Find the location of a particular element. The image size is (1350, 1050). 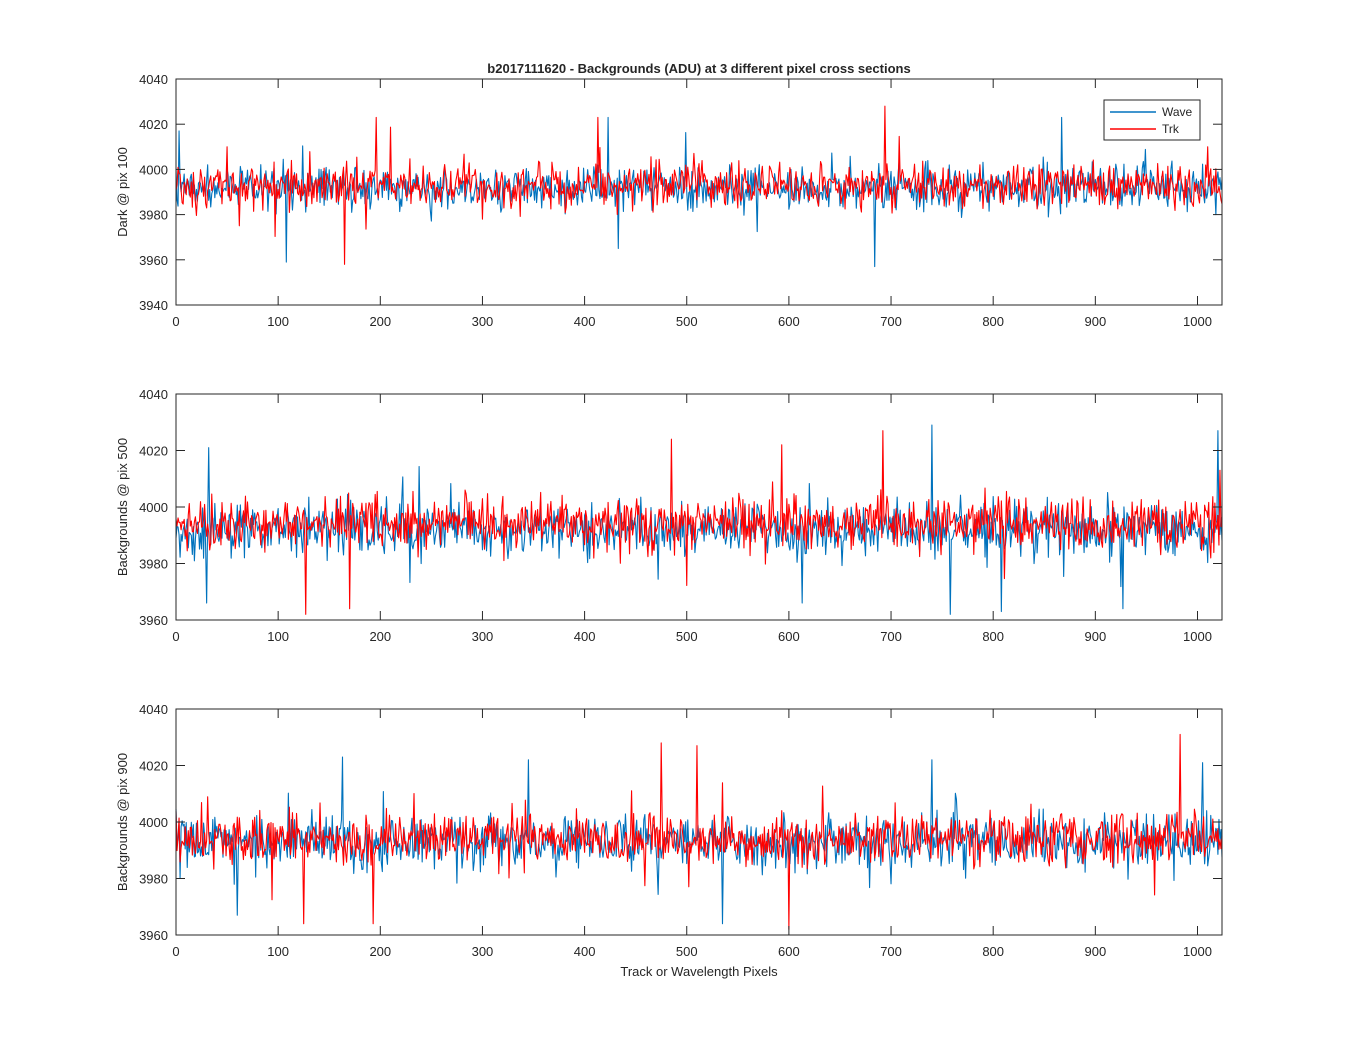

legend-label-wave: Wave is located at coordinates (1177, 112).